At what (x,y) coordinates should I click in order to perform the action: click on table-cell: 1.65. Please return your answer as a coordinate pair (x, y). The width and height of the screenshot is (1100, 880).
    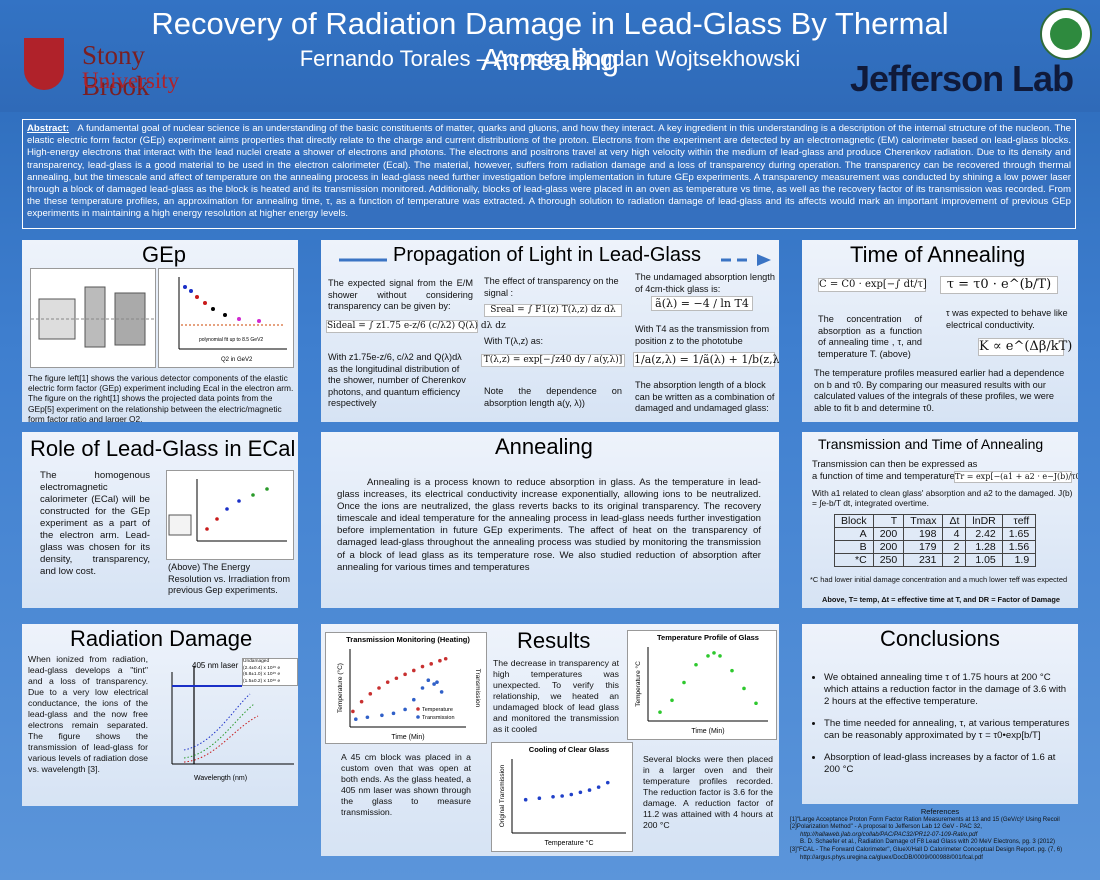
    Looking at the image, I should click on (1019, 534).